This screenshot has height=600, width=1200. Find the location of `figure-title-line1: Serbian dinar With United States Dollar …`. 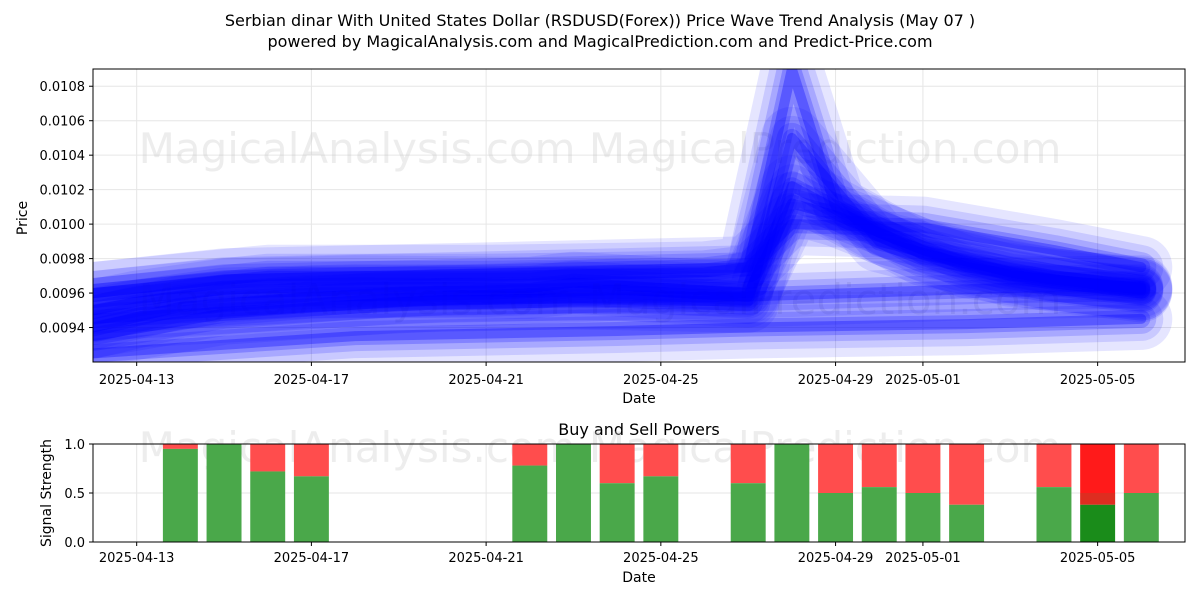

figure-title-line1: Serbian dinar With United States Dollar … is located at coordinates (600, 20).